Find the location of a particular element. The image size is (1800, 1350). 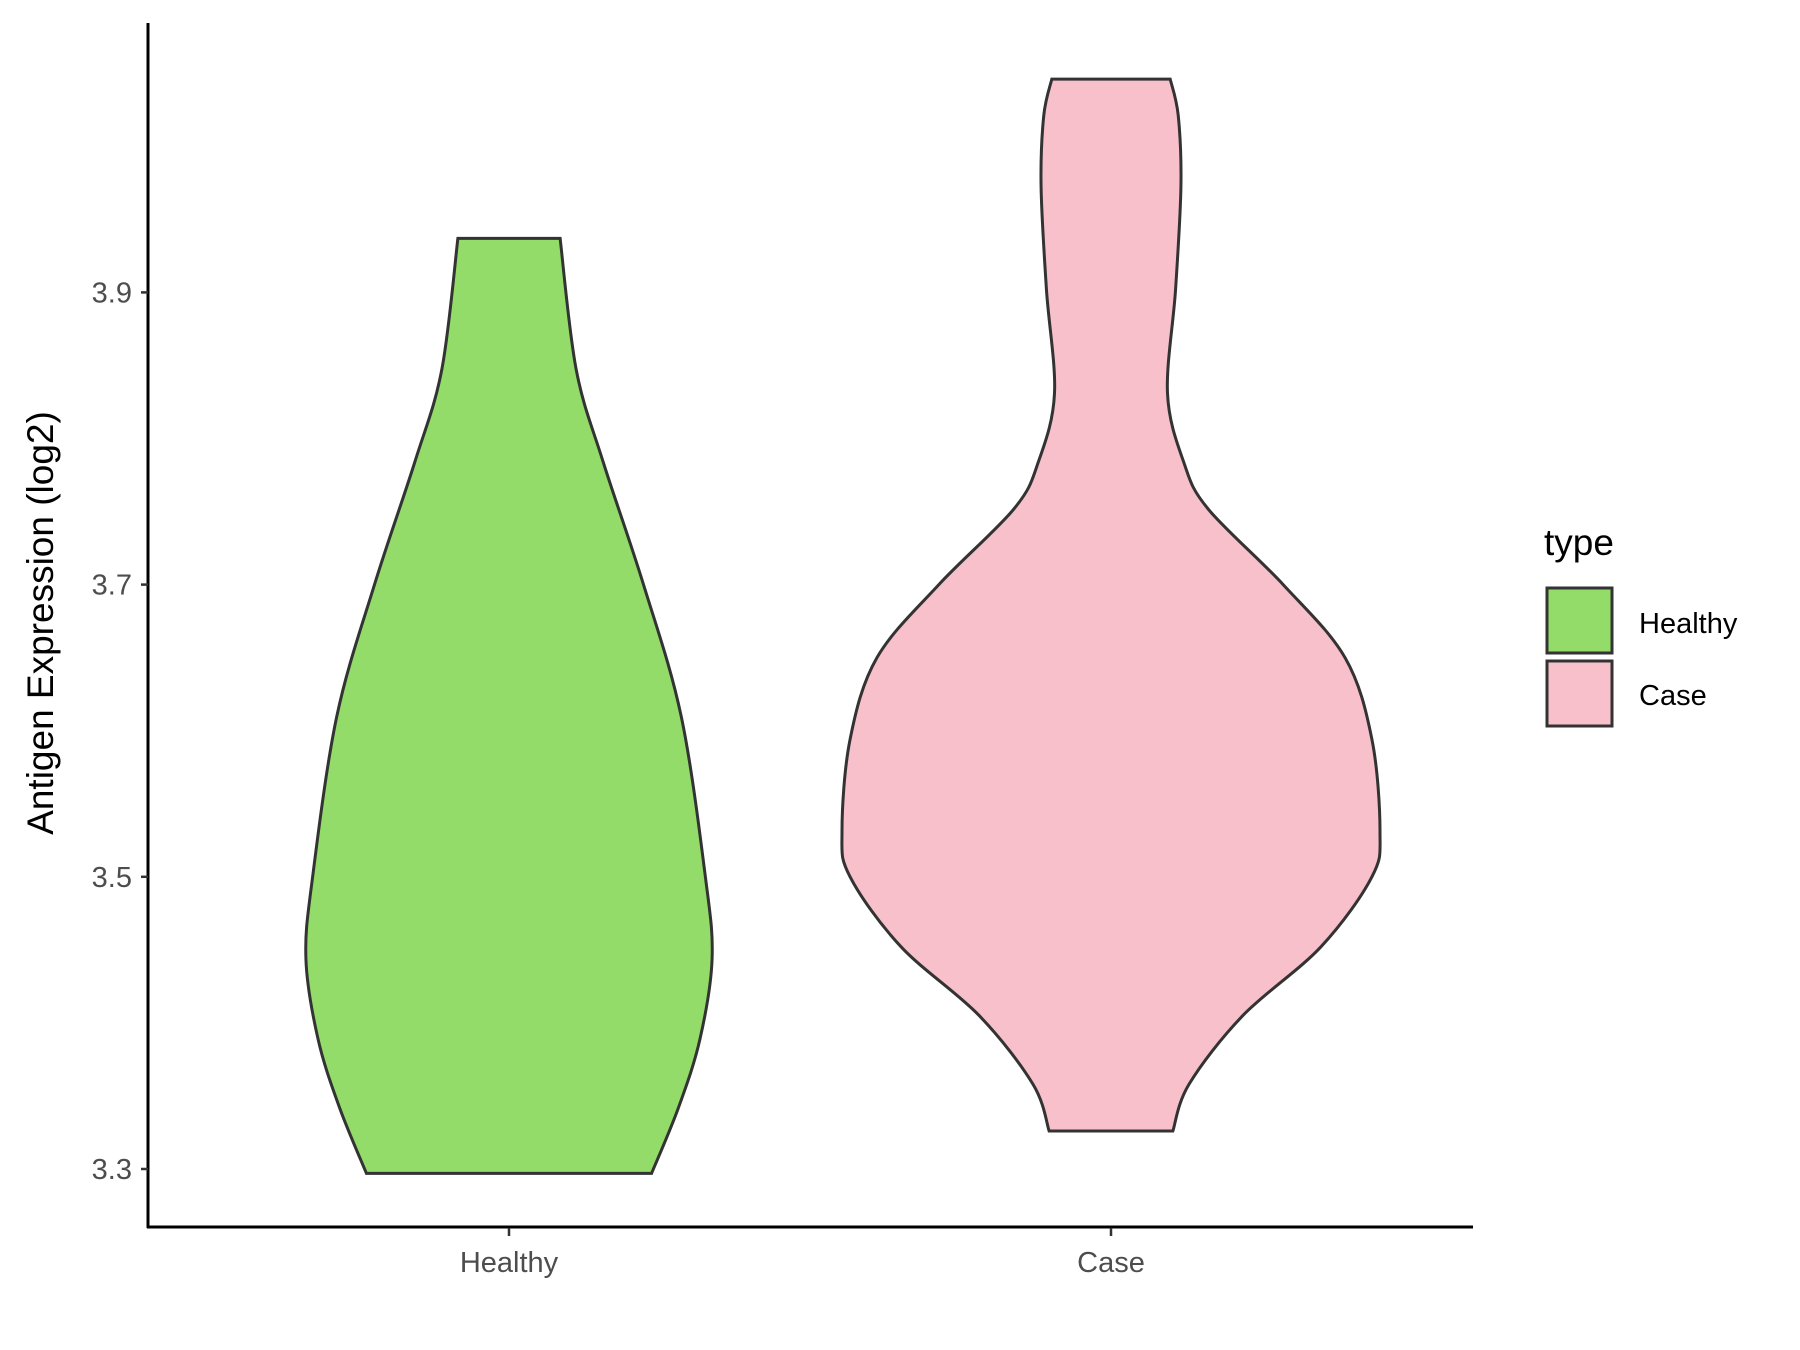

legend-label-healthy: Healthy is located at coordinates (1688, 624).